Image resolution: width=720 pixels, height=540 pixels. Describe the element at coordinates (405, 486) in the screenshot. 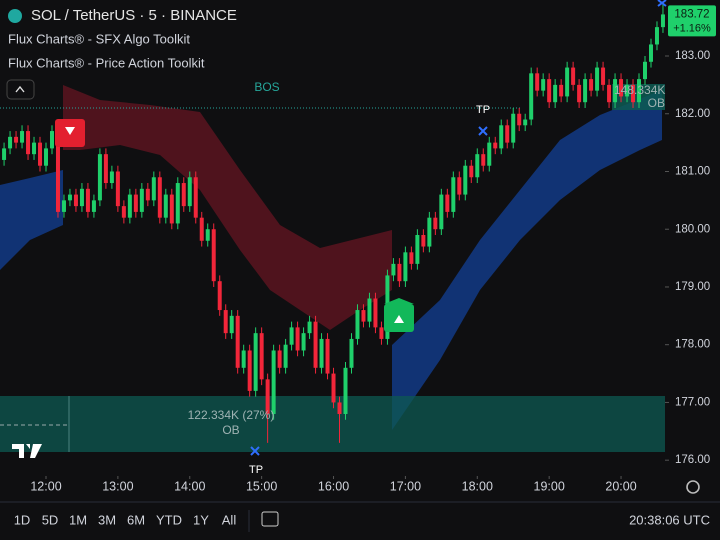

I see `x-tick-label: 17:00` at that location.